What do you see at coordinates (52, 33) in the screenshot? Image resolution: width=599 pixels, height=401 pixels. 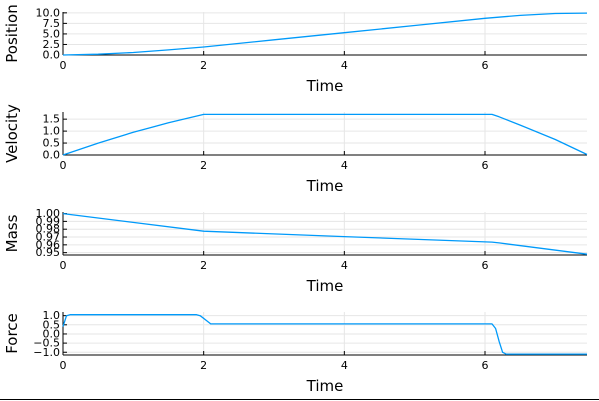 I see `y-tick-label: 5.0` at bounding box center [52, 33].